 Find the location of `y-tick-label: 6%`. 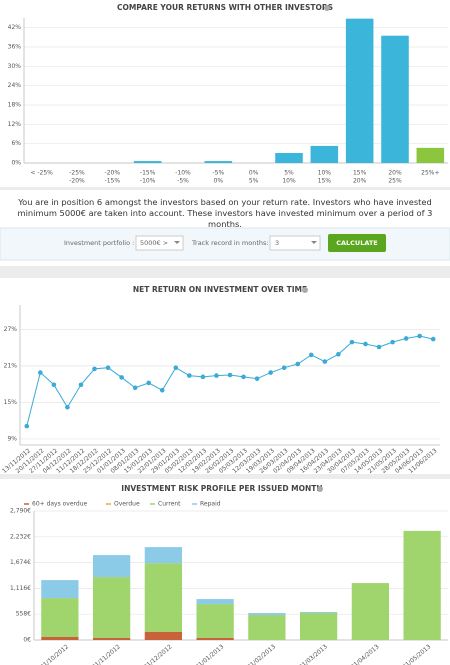

y-tick-label: 6% is located at coordinates (16, 143).